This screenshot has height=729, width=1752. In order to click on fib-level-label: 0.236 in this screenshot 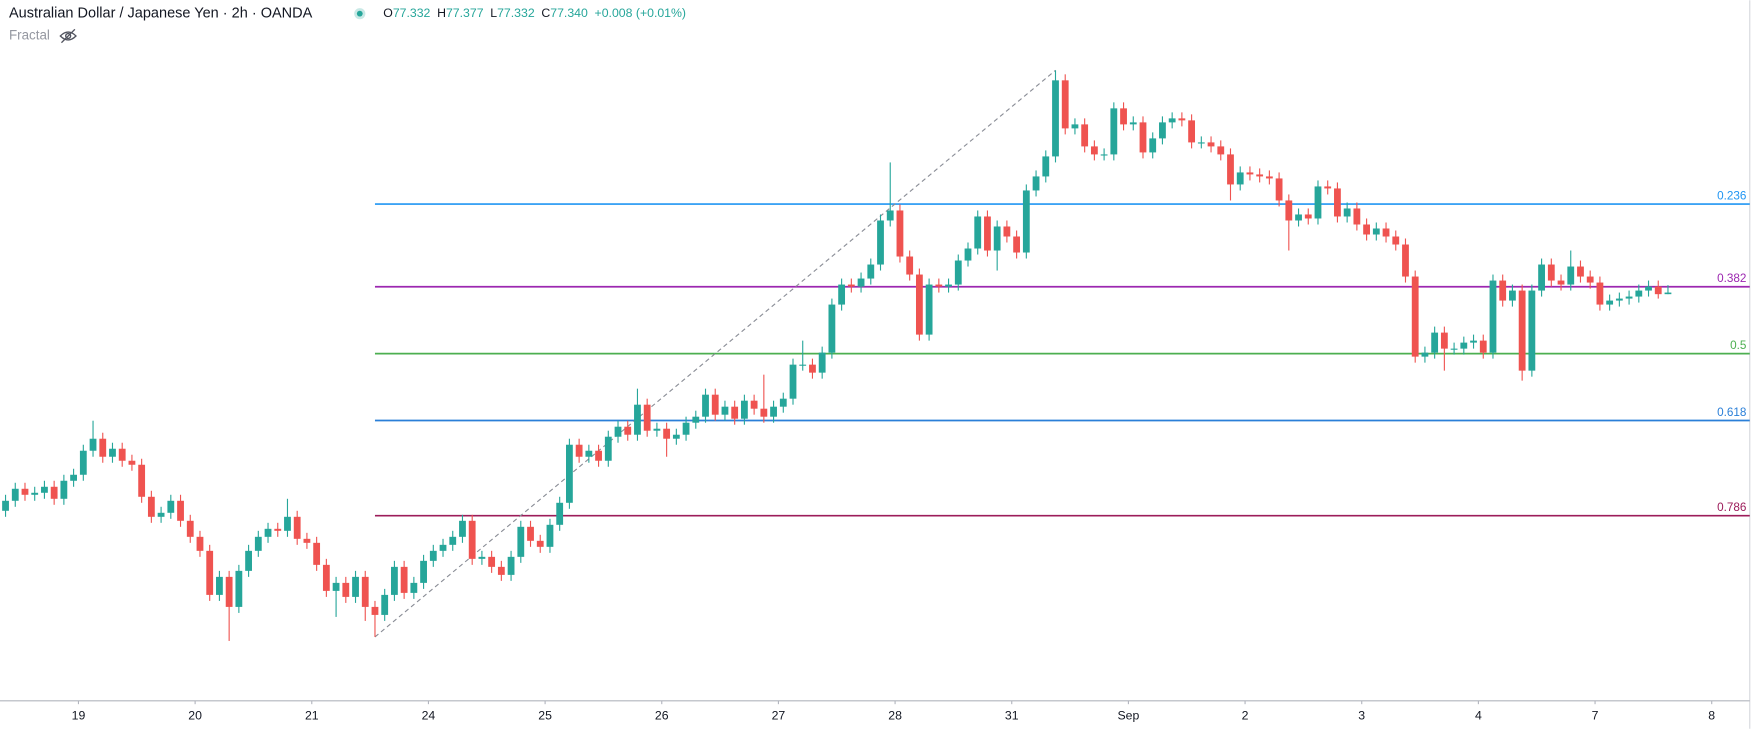, I will do `click(1731, 195)`.